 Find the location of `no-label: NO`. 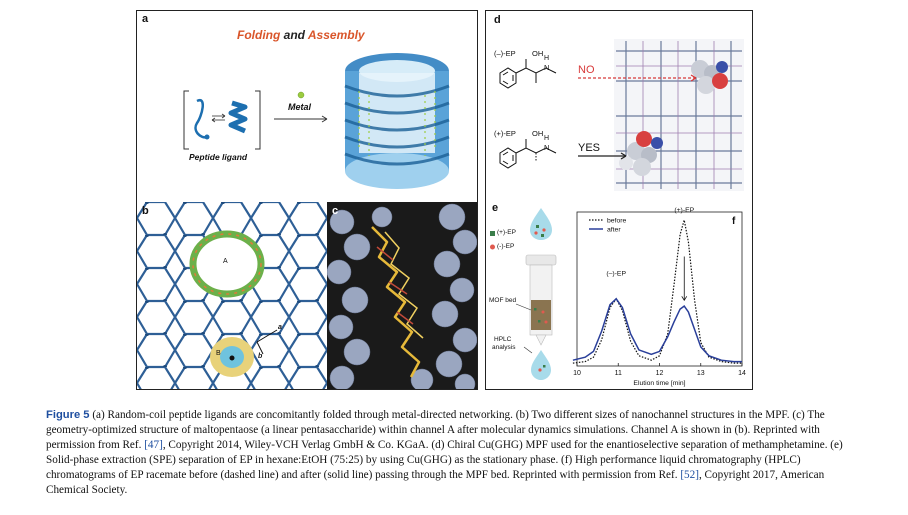

no-label: NO is located at coordinates (586, 70).